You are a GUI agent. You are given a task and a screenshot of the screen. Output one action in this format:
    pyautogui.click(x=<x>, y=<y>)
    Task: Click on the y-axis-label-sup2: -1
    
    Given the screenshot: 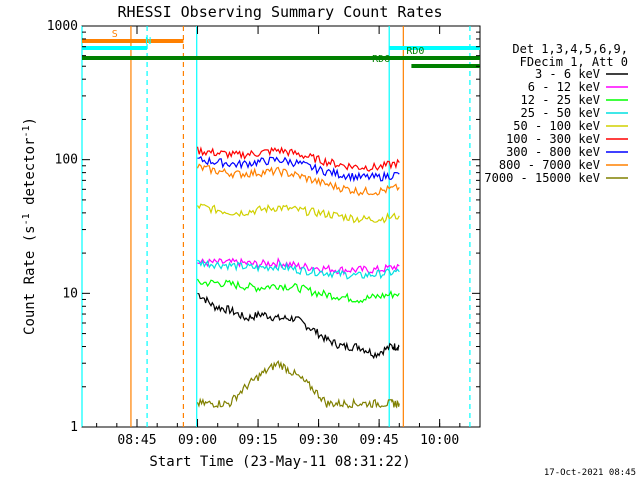 What is the action you would take?
    pyautogui.click(x=26, y=131)
    